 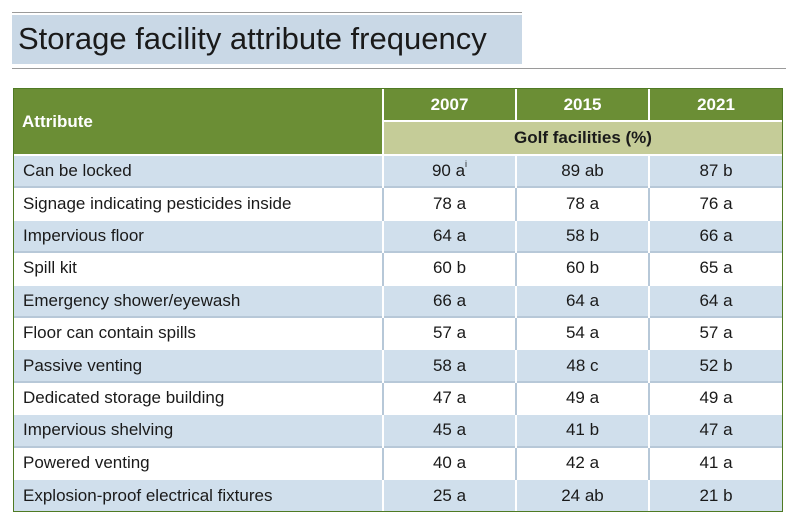 I want to click on value-cell-2007: 90 ai, so click(x=450, y=170).